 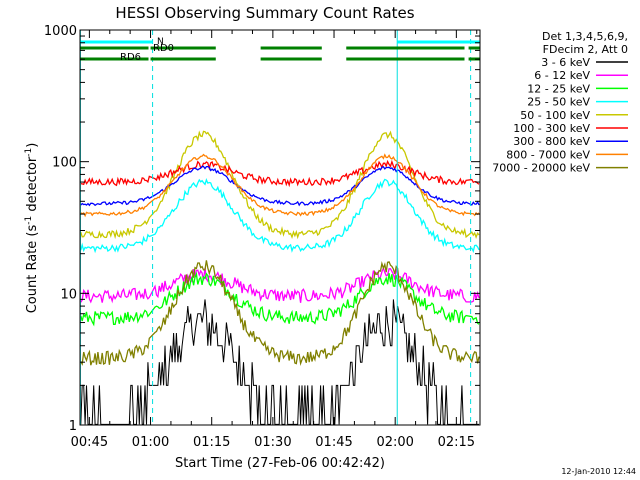 What do you see at coordinates (264, 13) in the screenshot?
I see `chart-title: HESSI Observing Summary Count Rates` at bounding box center [264, 13].